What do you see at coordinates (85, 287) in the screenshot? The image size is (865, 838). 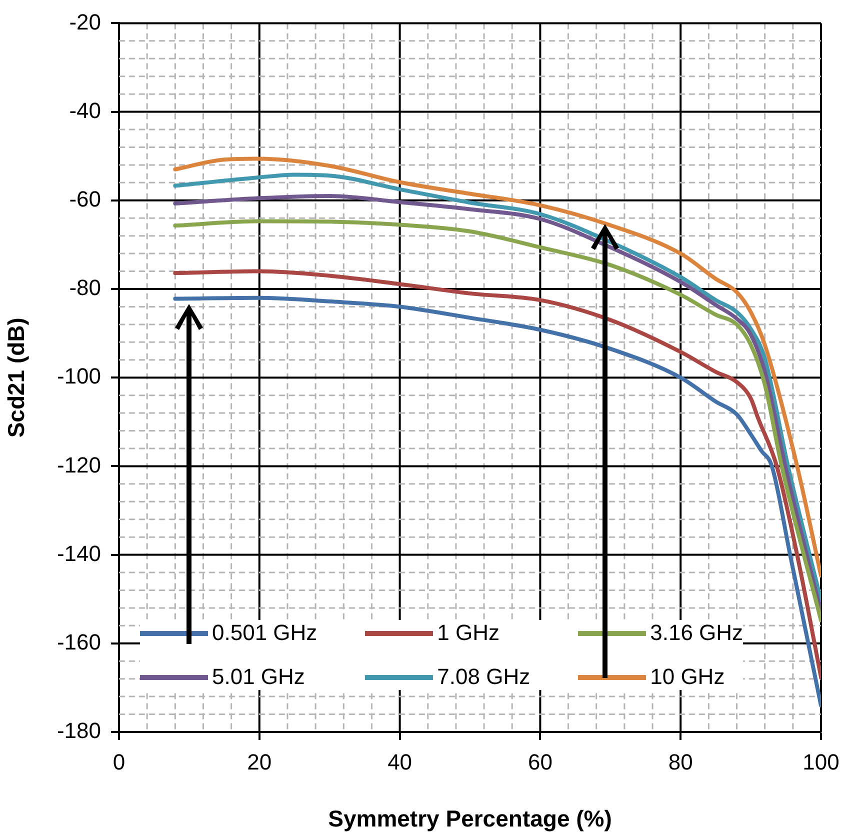 I see `y-tick-label: -80` at bounding box center [85, 287].